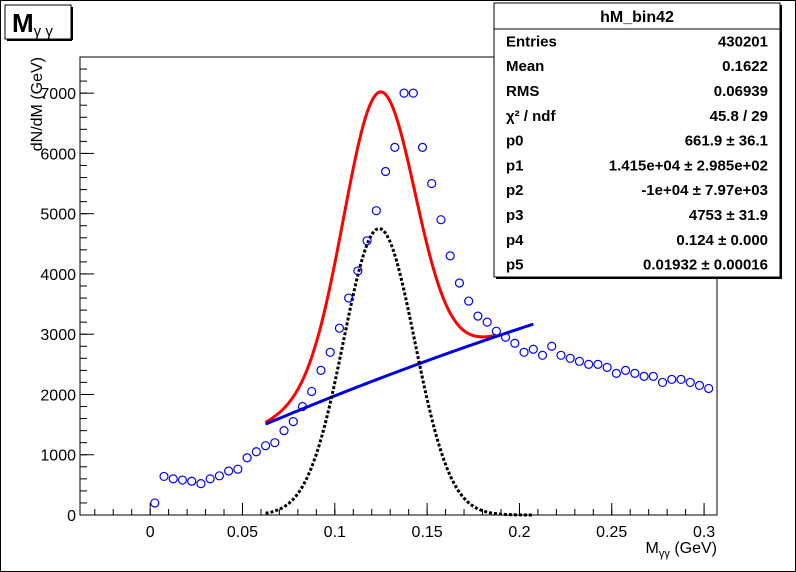 The height and width of the screenshot is (572, 796). I want to click on stats-row-label: p0, so click(515, 141).